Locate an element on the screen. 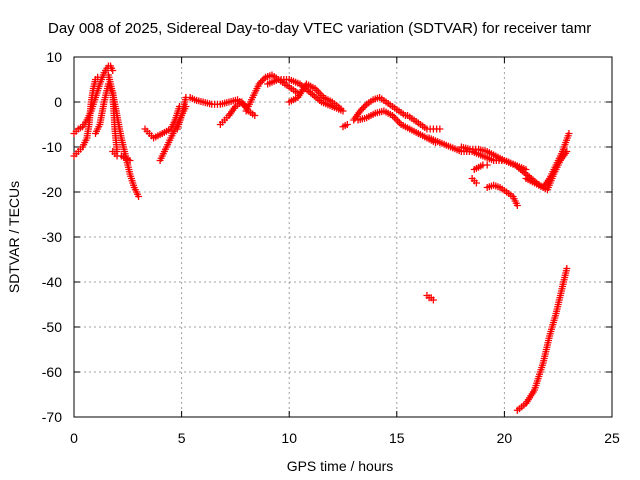 This screenshot has height=480, width=640. y-tick-labels: 10 0 -10 -20 -30 -40 -50 -60 -70 is located at coordinates (52, 237).